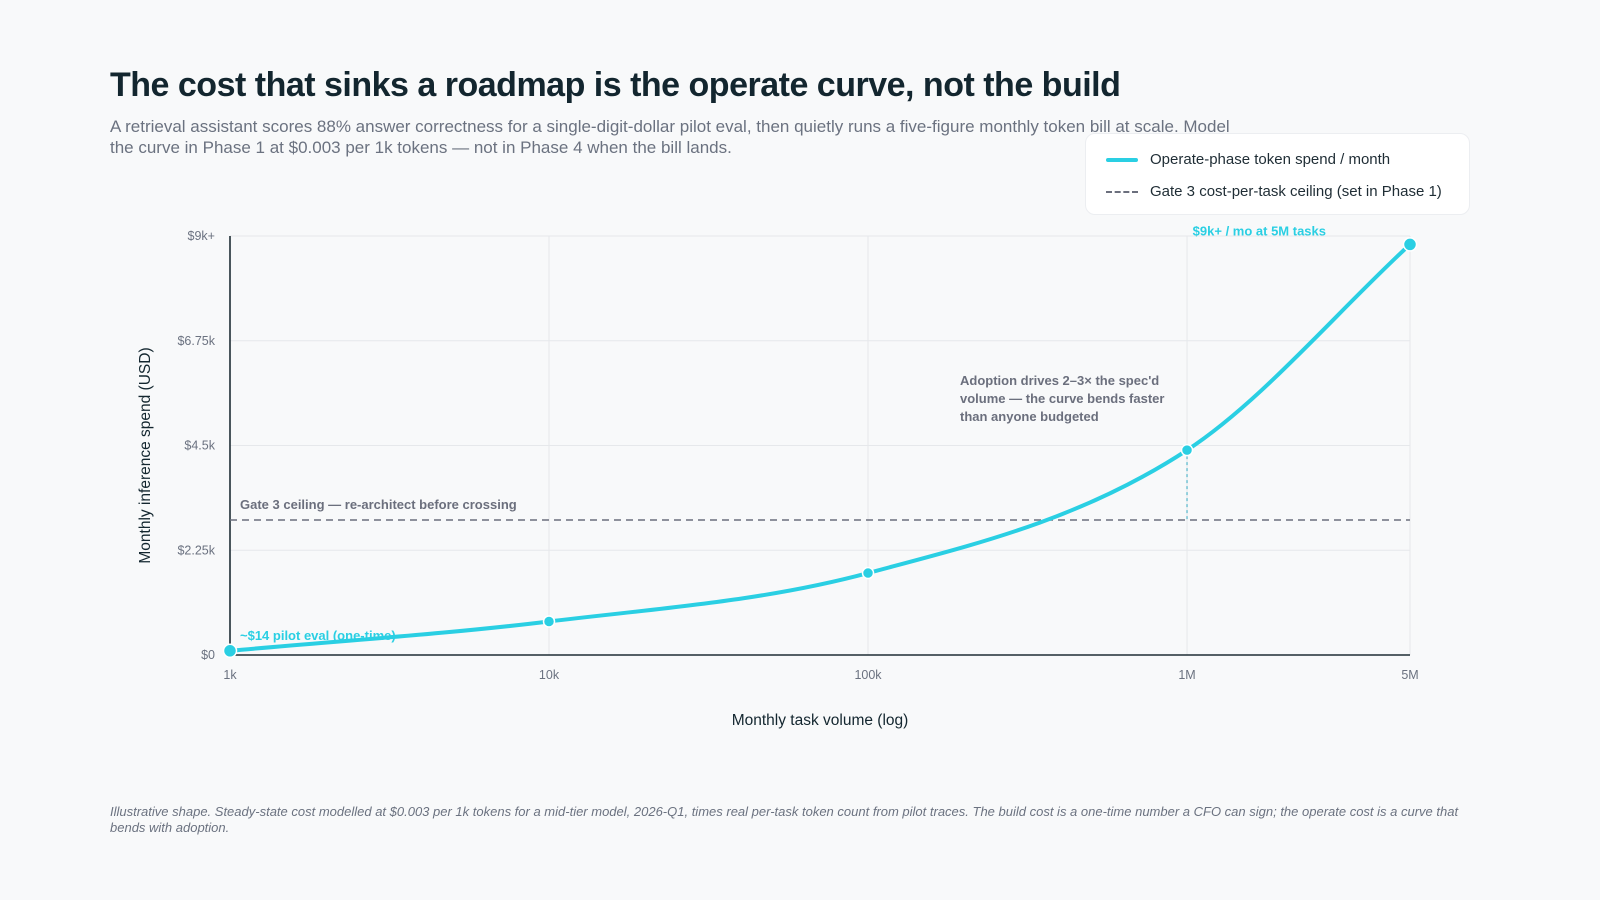  What do you see at coordinates (820, 720) in the screenshot?
I see `x-axis-title: Monthly task volume (log)` at bounding box center [820, 720].